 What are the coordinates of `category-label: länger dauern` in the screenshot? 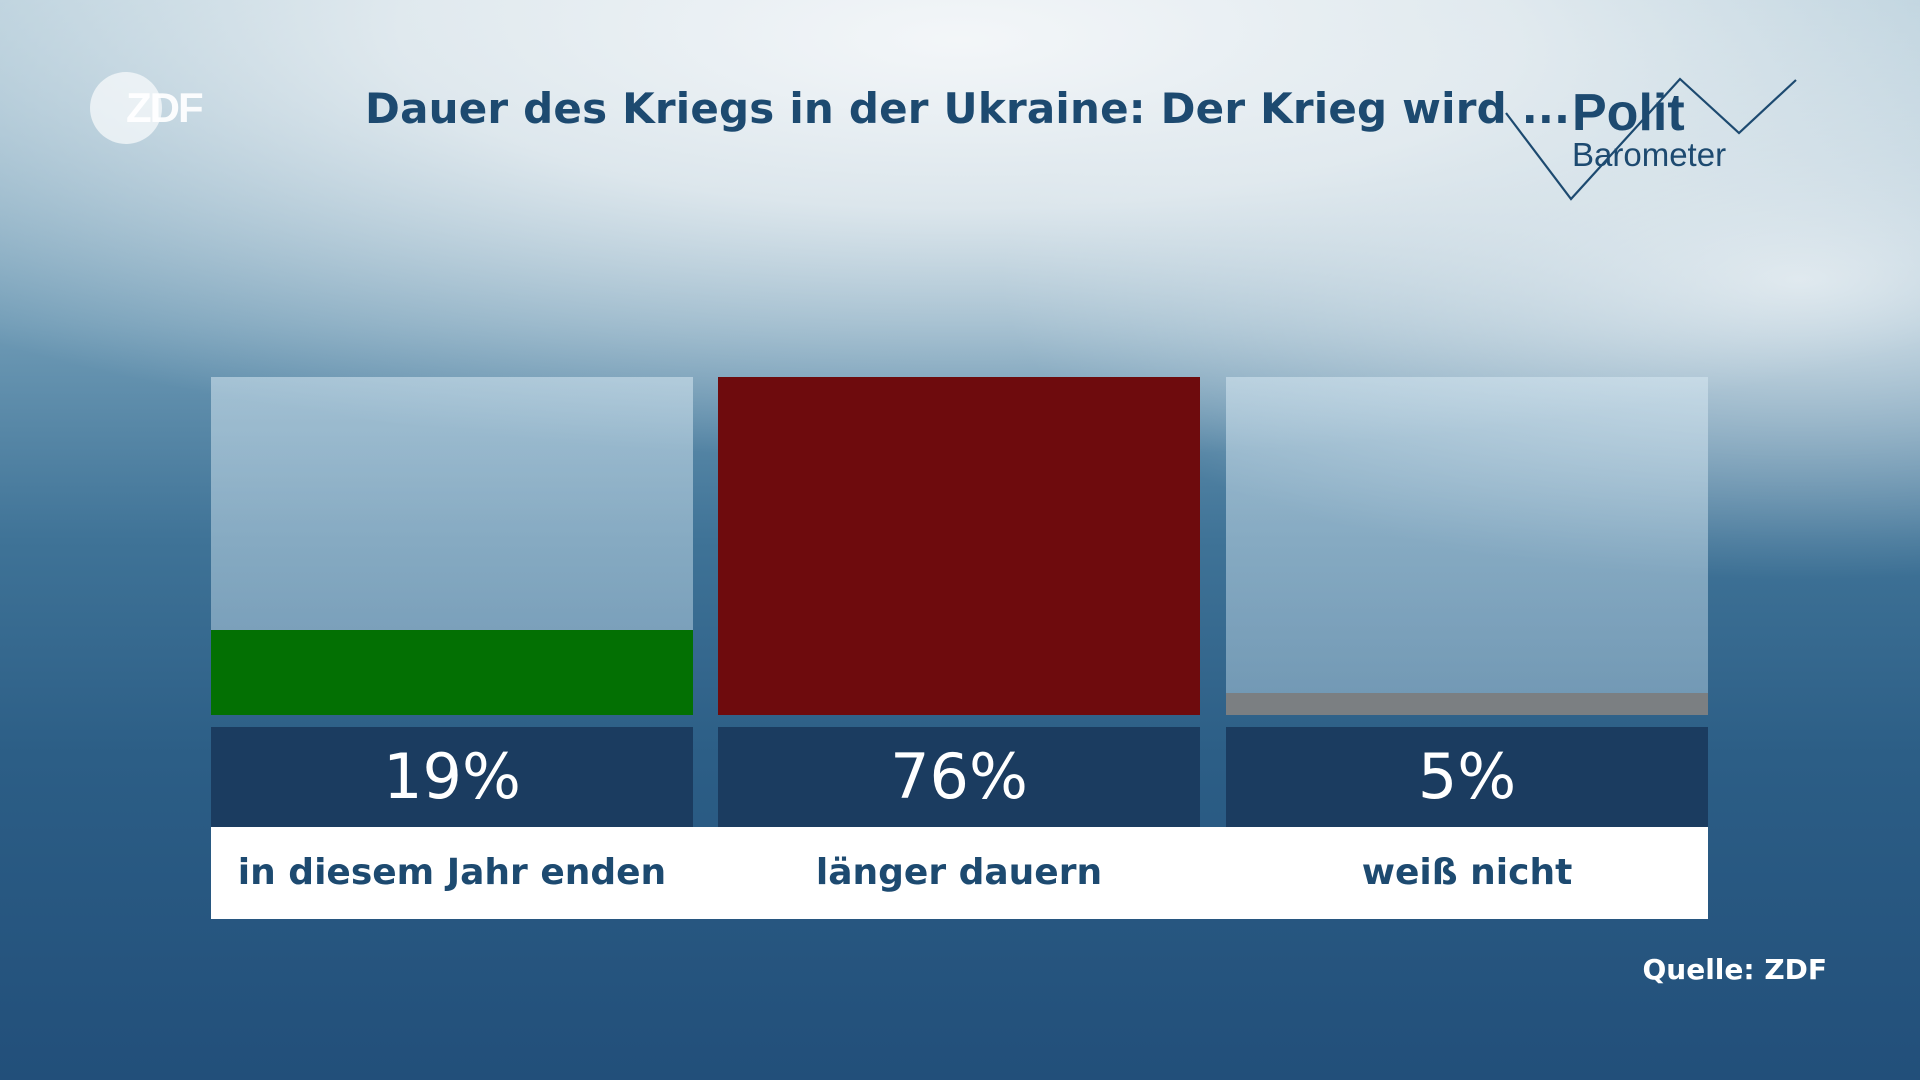 It's located at (959, 872).